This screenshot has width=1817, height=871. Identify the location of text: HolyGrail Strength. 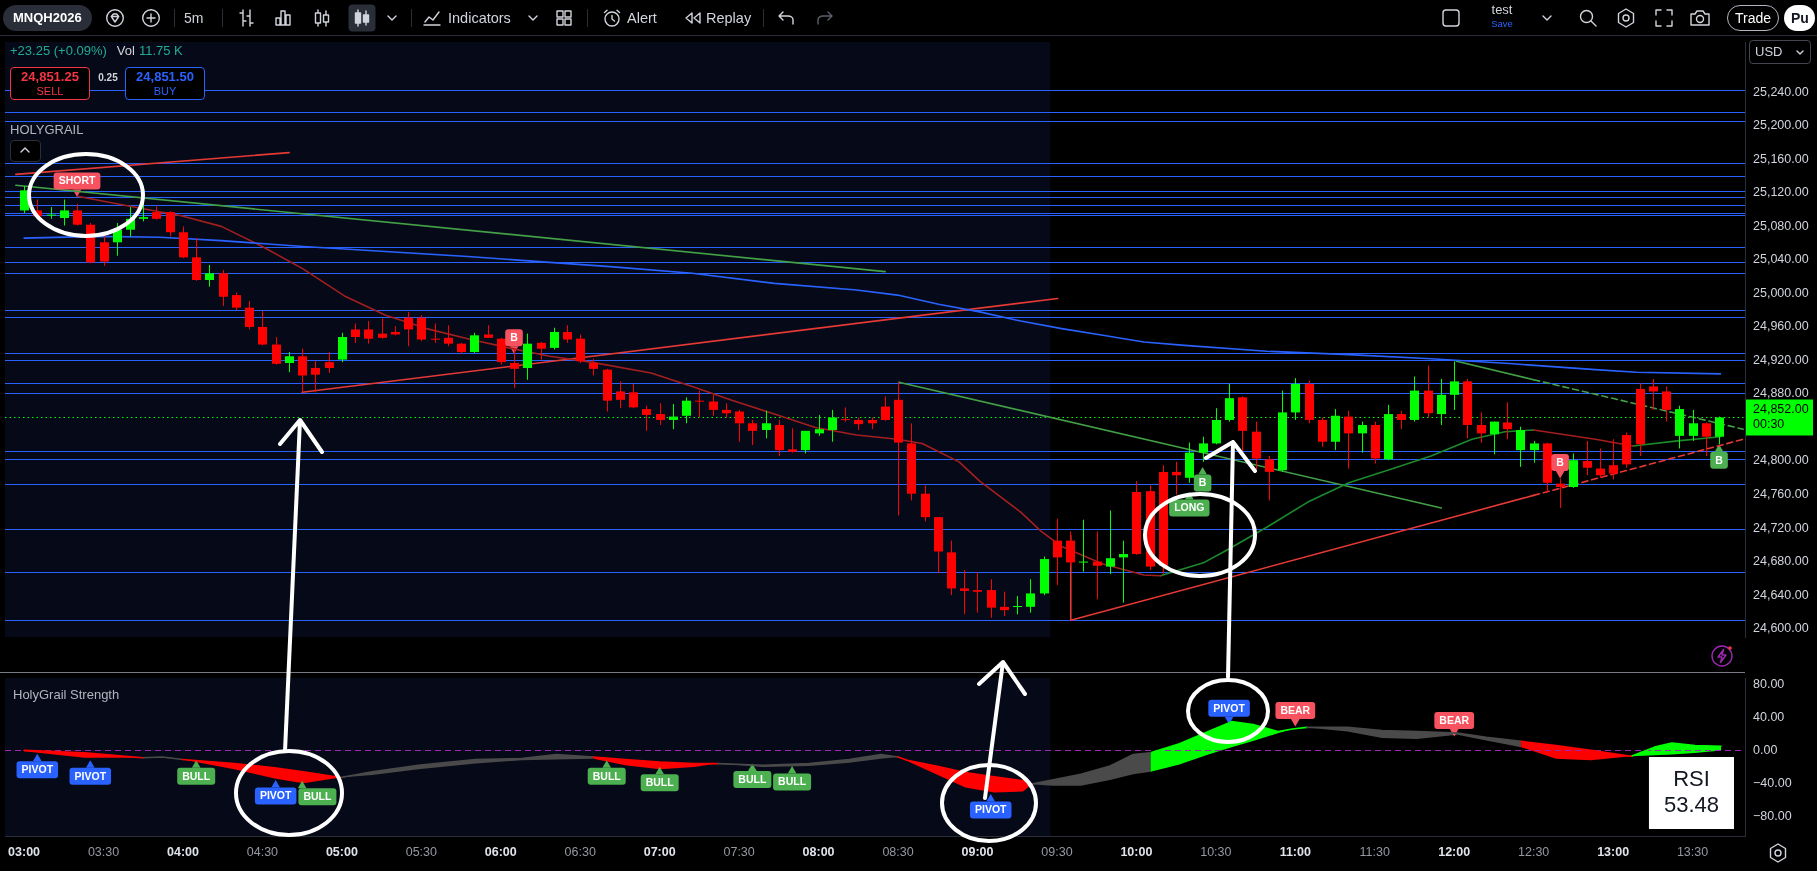
(66, 694).